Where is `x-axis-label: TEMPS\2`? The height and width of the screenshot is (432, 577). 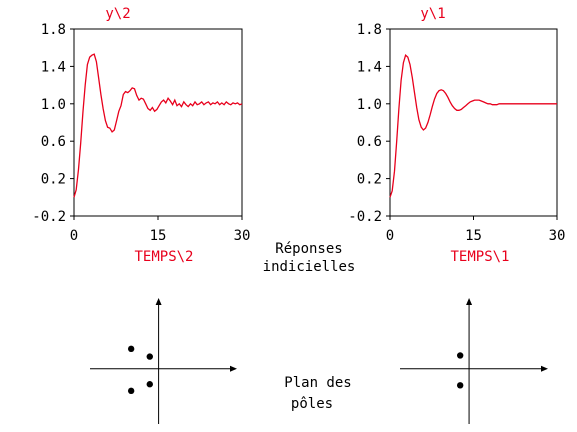
x-axis-label: TEMPS\2 is located at coordinates (163, 257).